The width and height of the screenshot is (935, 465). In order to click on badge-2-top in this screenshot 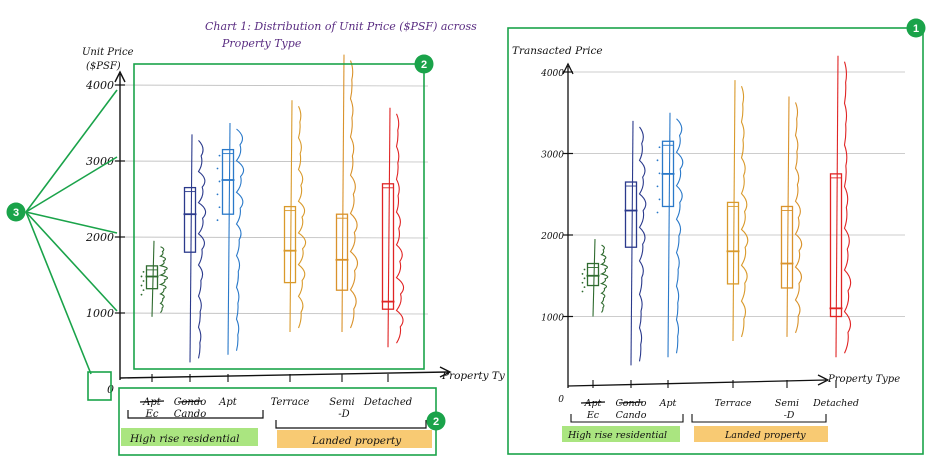, I will do `click(424, 64)`.